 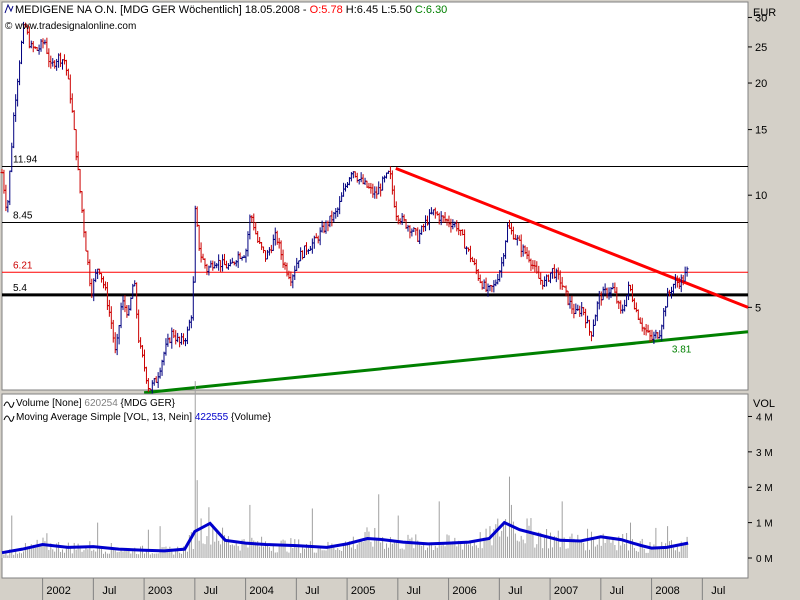 What do you see at coordinates (70, 26) in the screenshot?
I see `copyright-text: © www.tradesignalonline.com` at bounding box center [70, 26].